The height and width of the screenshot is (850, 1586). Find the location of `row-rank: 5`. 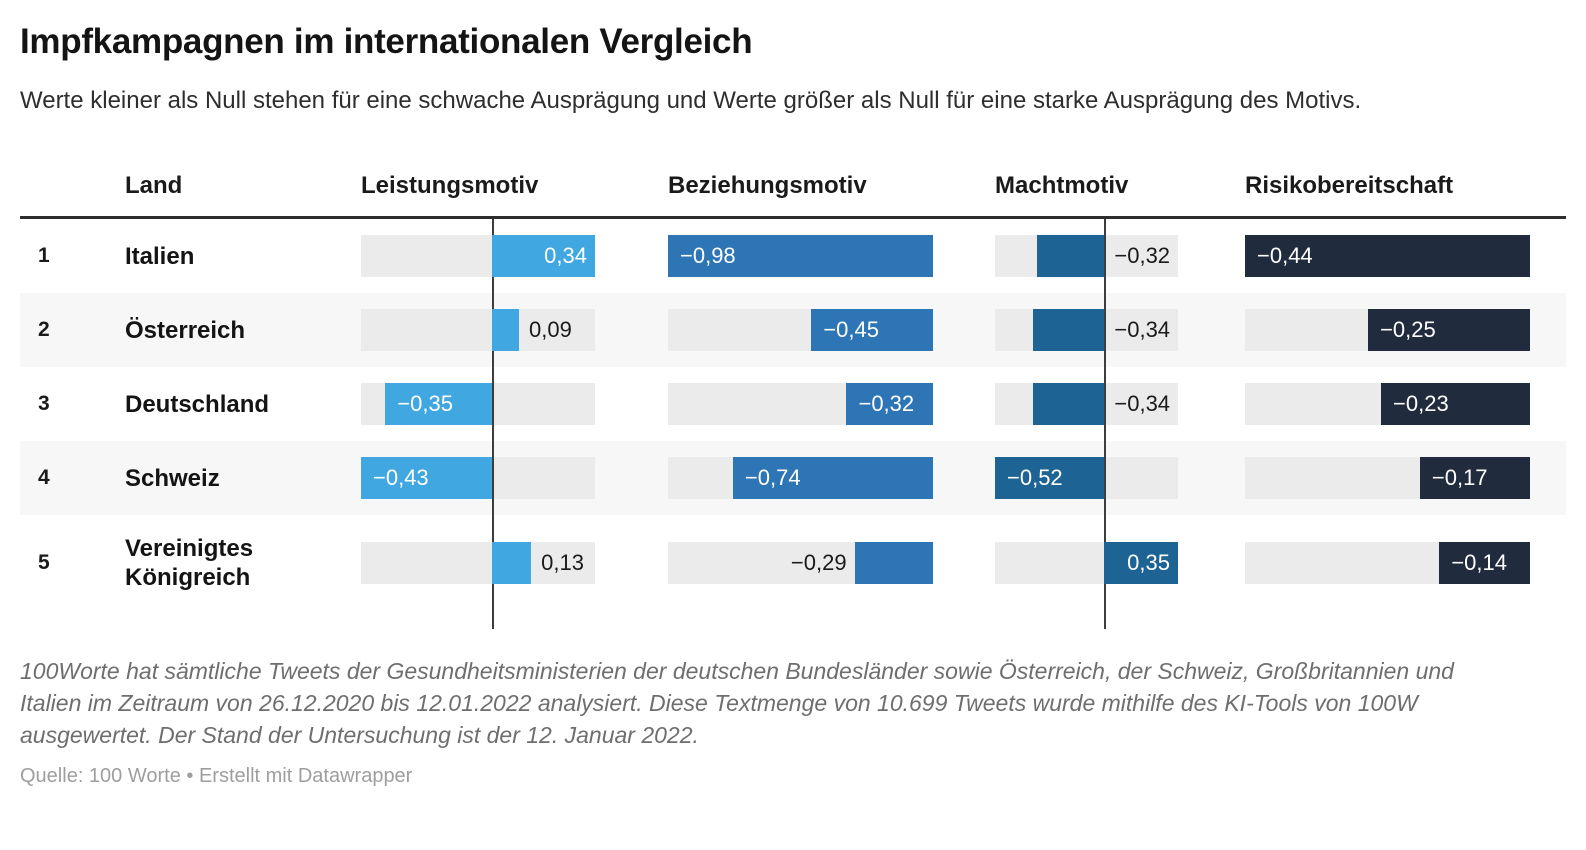

row-rank: 5 is located at coordinates (44, 562).